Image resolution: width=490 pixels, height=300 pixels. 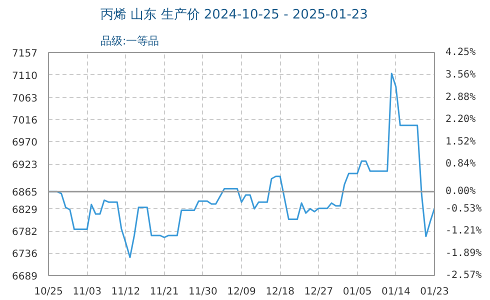 I want to click on y-tick-label: 6970, so click(x=25, y=143).